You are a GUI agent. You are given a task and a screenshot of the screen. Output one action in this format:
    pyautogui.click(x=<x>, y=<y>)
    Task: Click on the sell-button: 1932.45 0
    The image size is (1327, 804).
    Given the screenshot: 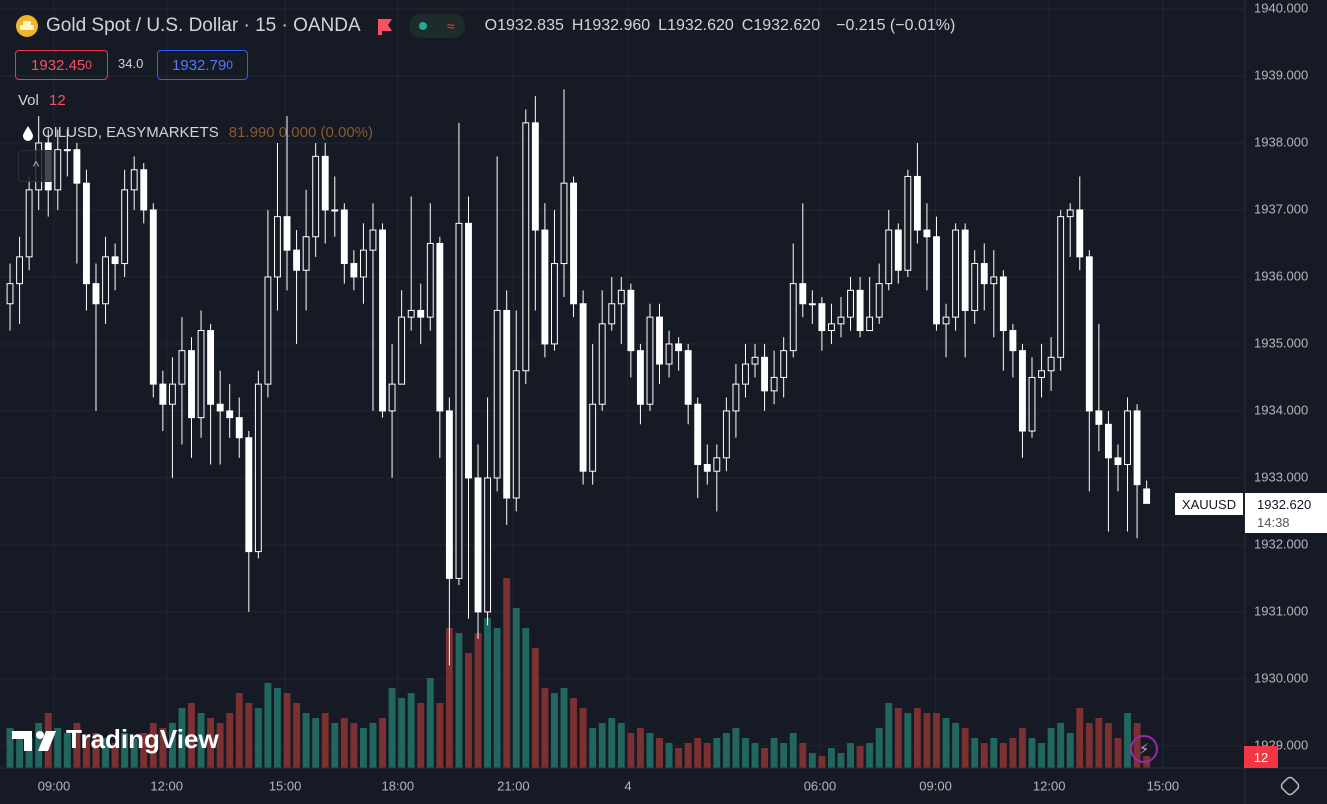 What is the action you would take?
    pyautogui.click(x=61, y=65)
    